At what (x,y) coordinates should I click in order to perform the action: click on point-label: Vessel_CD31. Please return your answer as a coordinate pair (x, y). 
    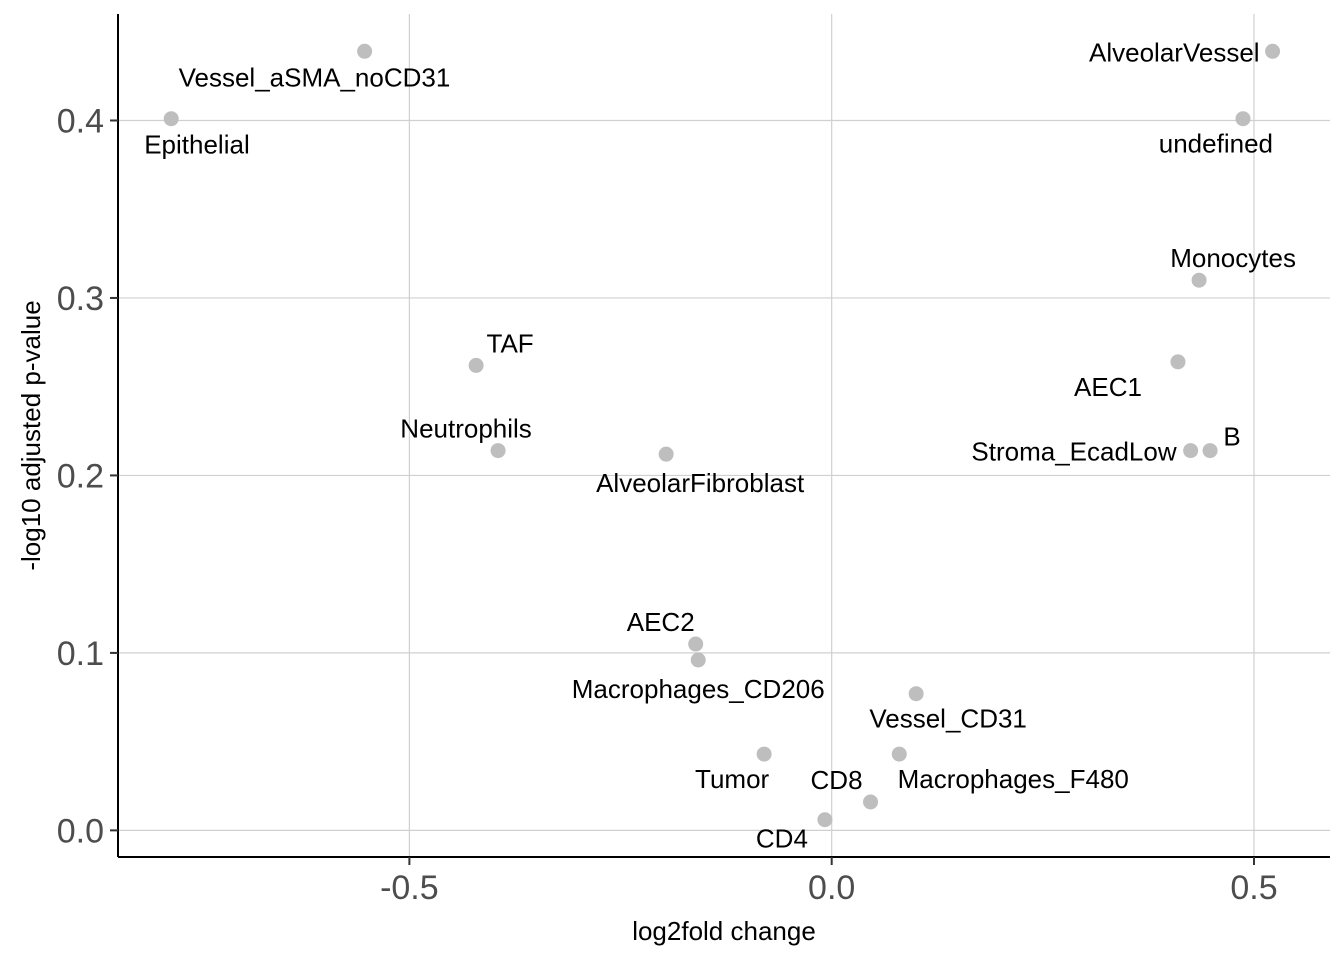
    Looking at the image, I should click on (948, 719).